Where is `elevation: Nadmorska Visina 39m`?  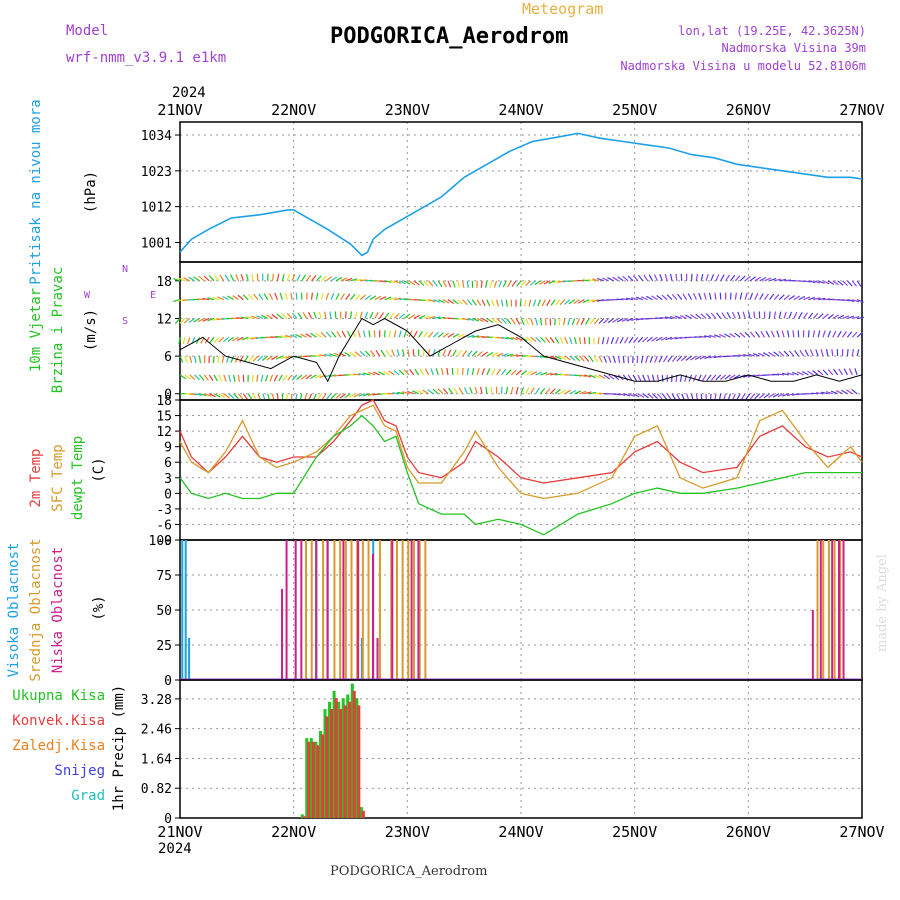
elevation: Nadmorska Visina 39m is located at coordinates (794, 48).